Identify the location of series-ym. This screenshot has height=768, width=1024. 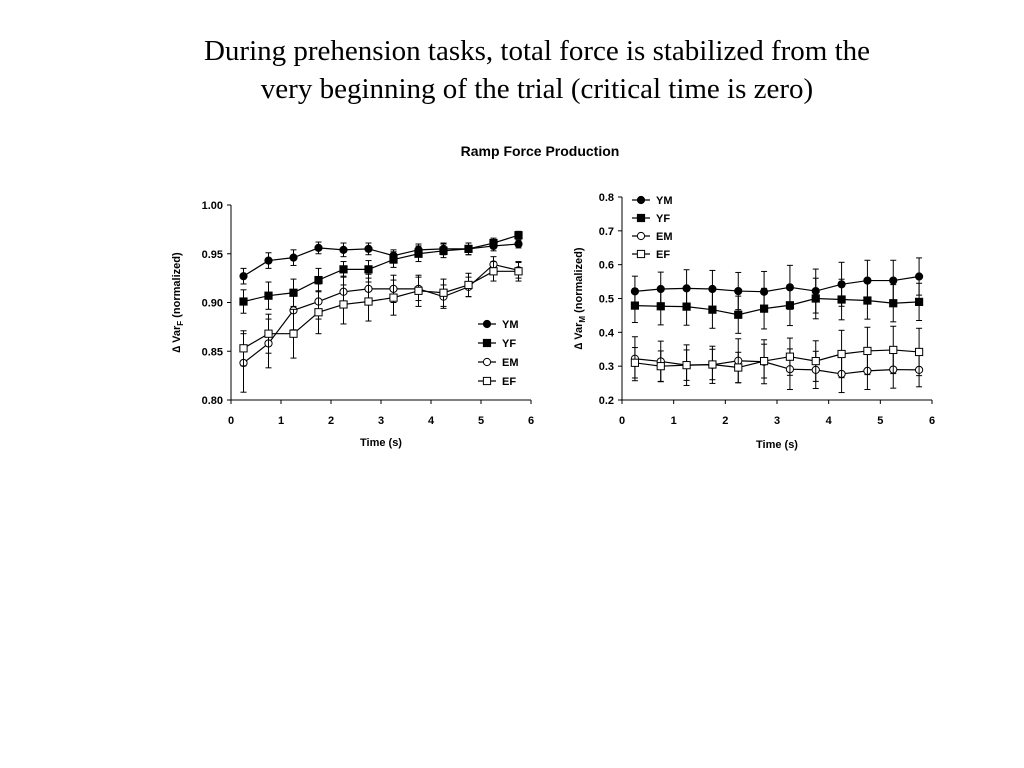
(777, 285).